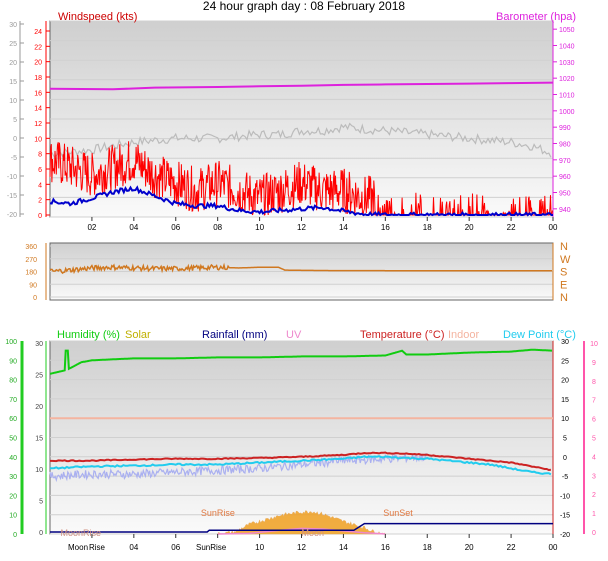  I want to click on tick-label: 940, so click(565, 210).